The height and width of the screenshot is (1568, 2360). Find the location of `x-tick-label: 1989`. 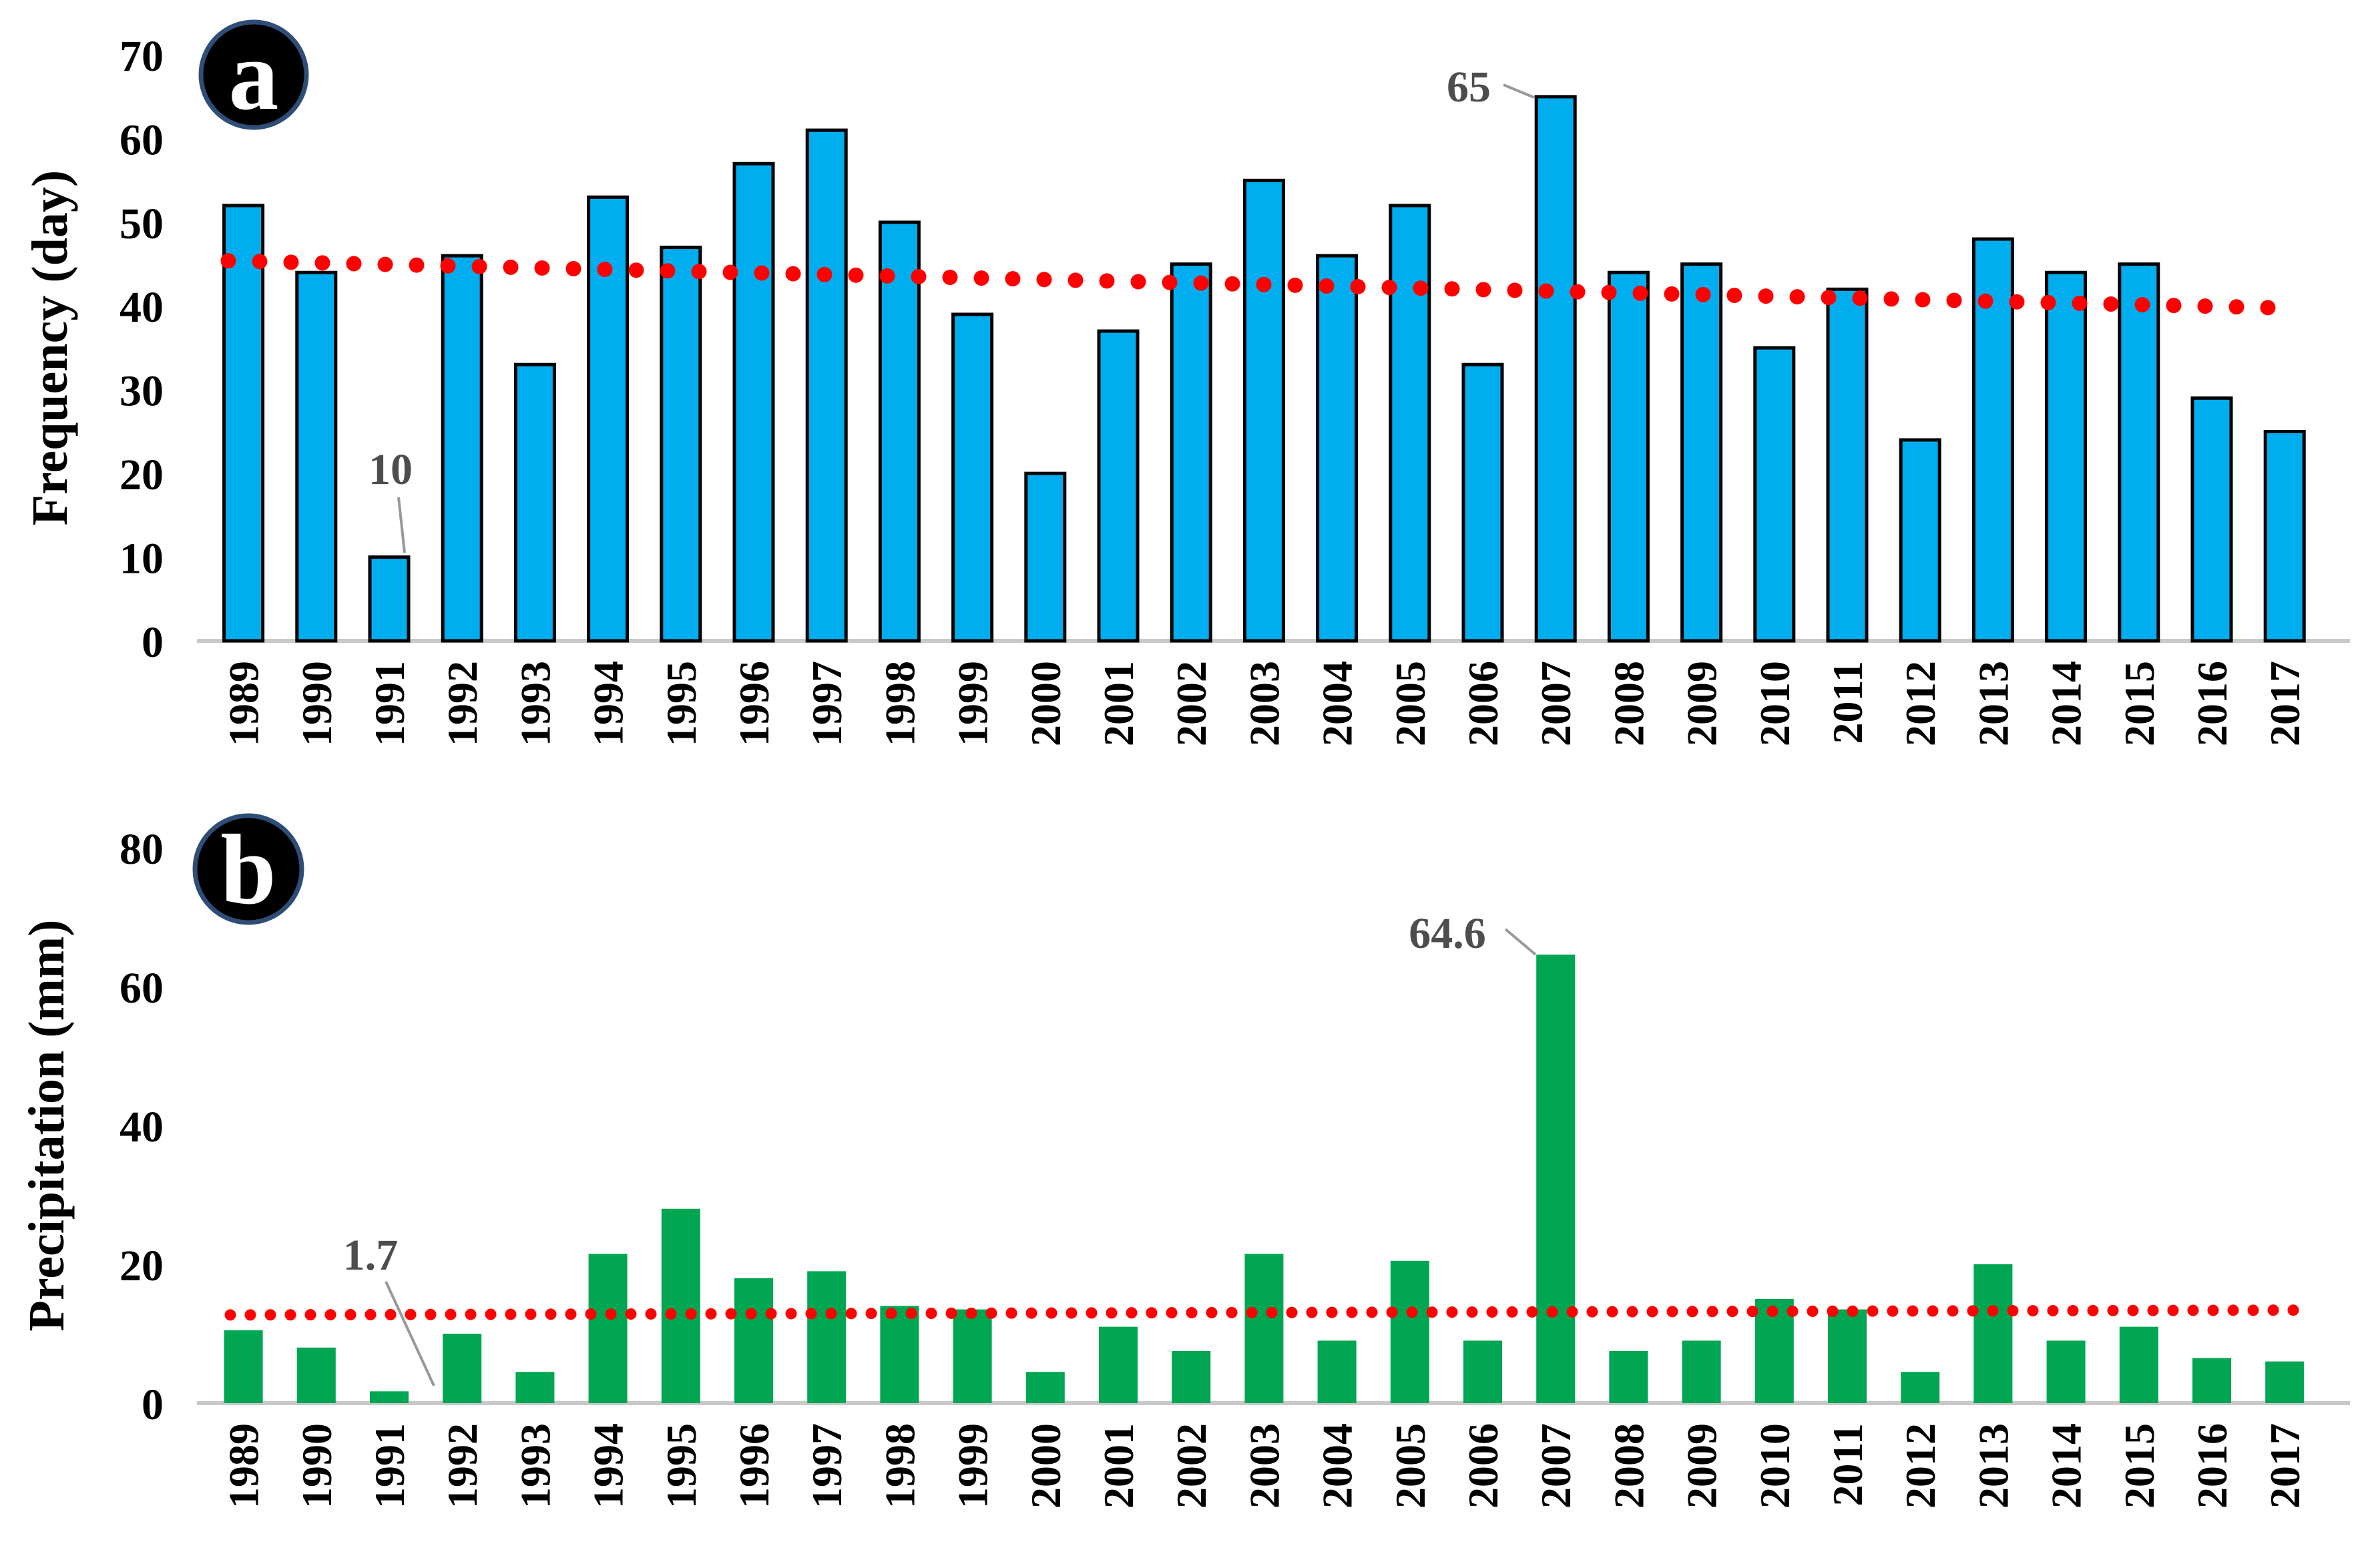

x-tick-label: 1989 is located at coordinates (244, 1466).